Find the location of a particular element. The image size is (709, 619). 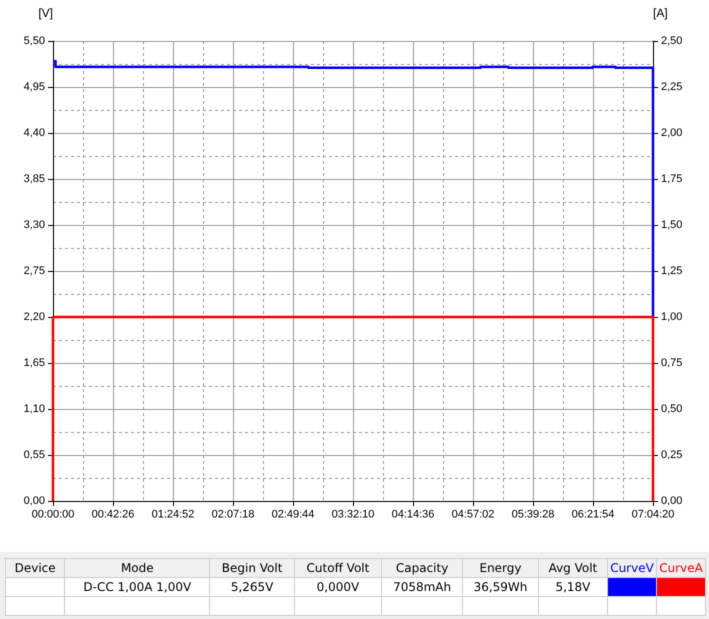

text: 0,000V is located at coordinates (338, 587).